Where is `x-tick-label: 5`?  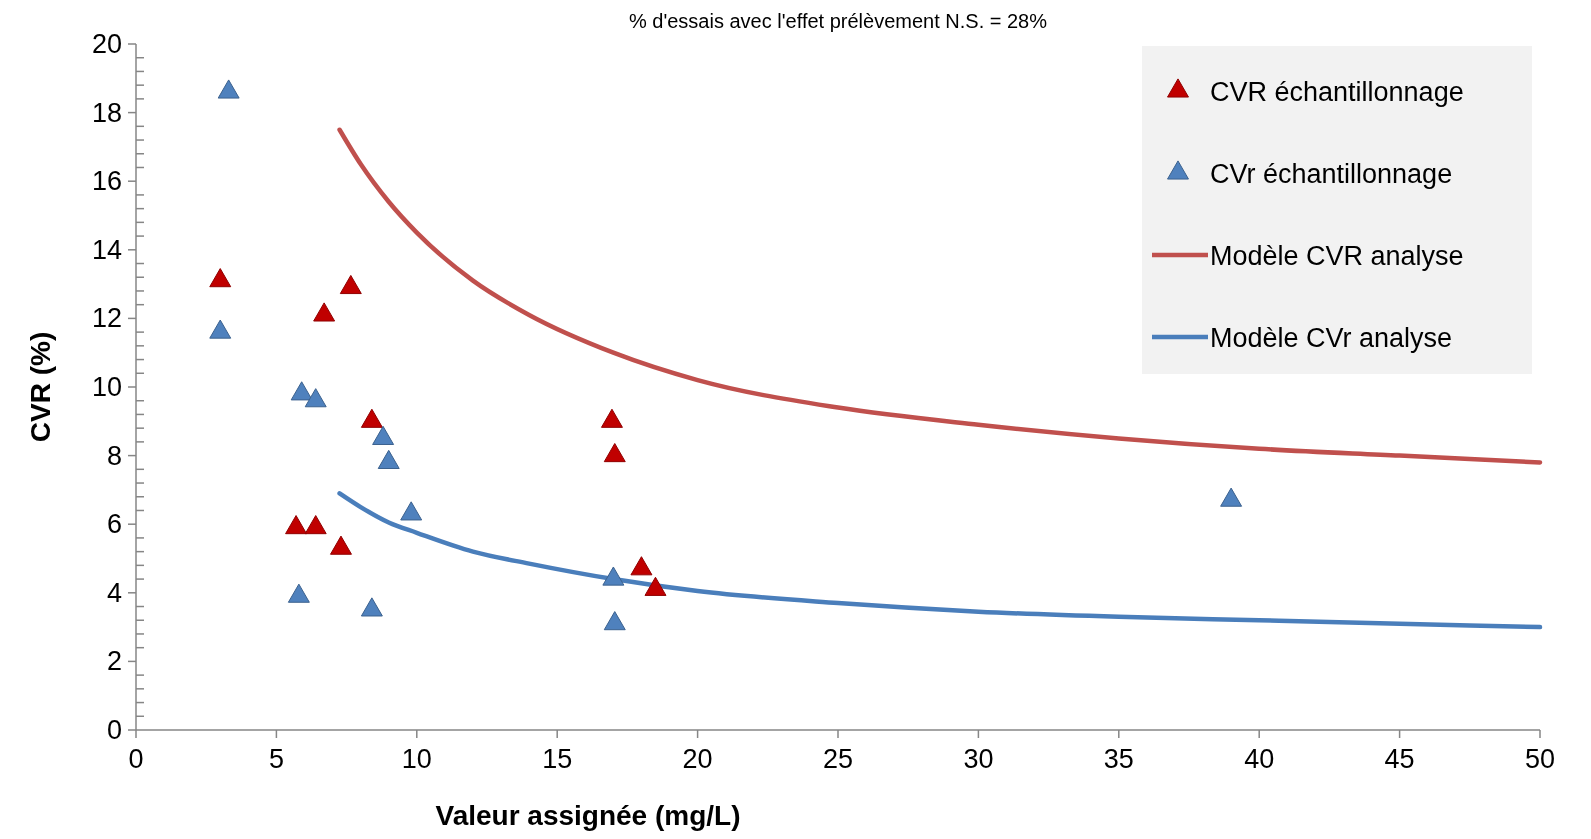 x-tick-label: 5 is located at coordinates (276, 759).